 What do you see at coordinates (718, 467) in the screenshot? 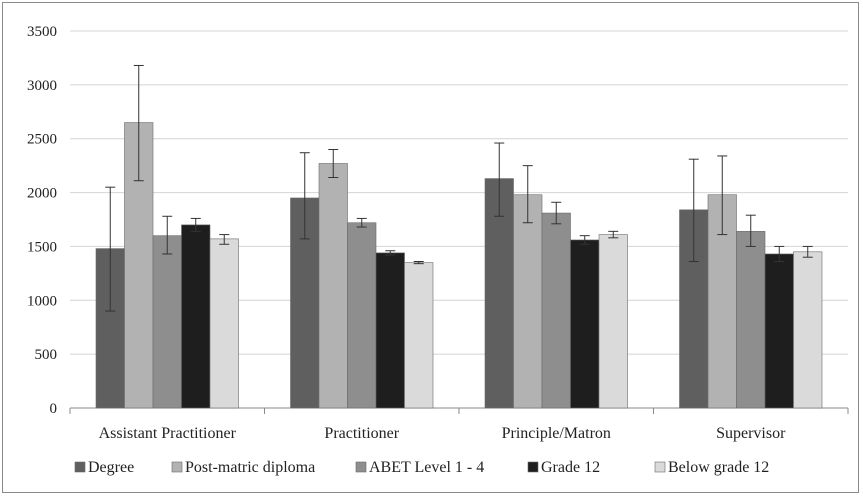
I see `legend-label: Below grade 12` at bounding box center [718, 467].